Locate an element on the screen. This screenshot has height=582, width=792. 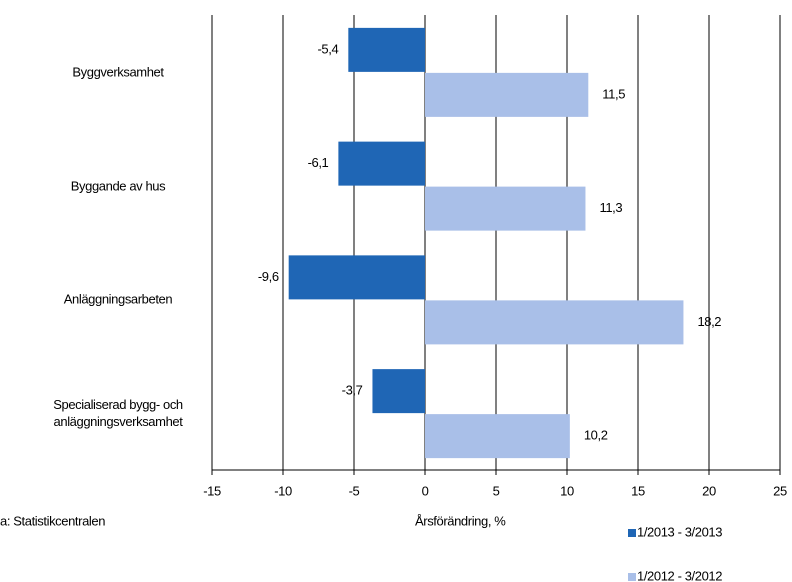
value-label: -3,7 is located at coordinates (352, 390).